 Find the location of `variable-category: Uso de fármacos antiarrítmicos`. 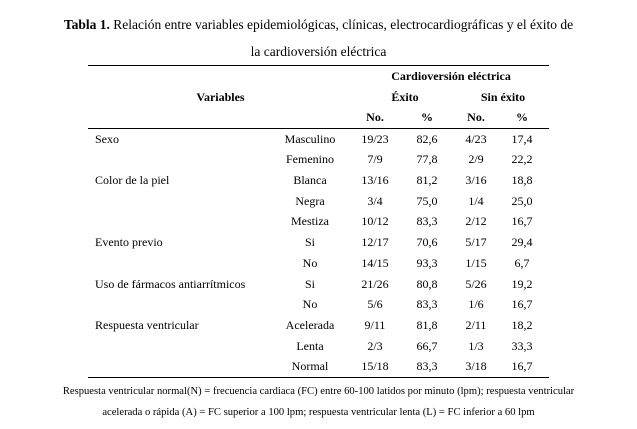

variable-category: Uso de fármacos antiarrítmicos is located at coordinates (170, 283).